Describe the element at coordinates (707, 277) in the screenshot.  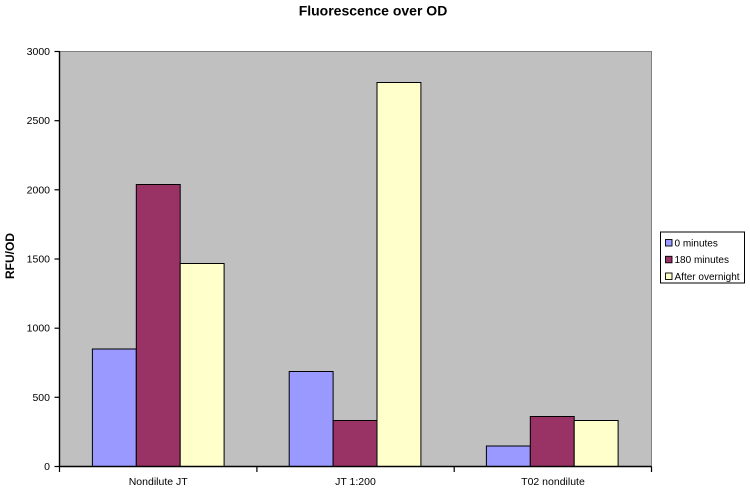
I see `svg-text: After overnight` at that location.